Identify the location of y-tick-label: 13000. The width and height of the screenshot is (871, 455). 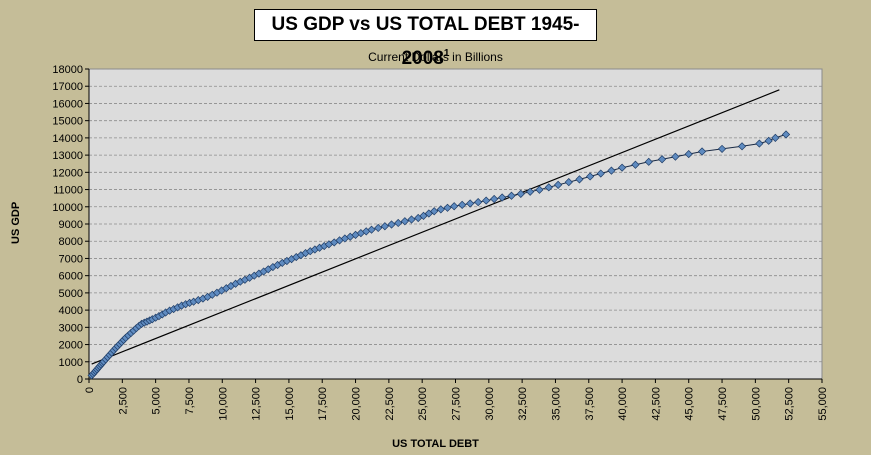
(67, 156).